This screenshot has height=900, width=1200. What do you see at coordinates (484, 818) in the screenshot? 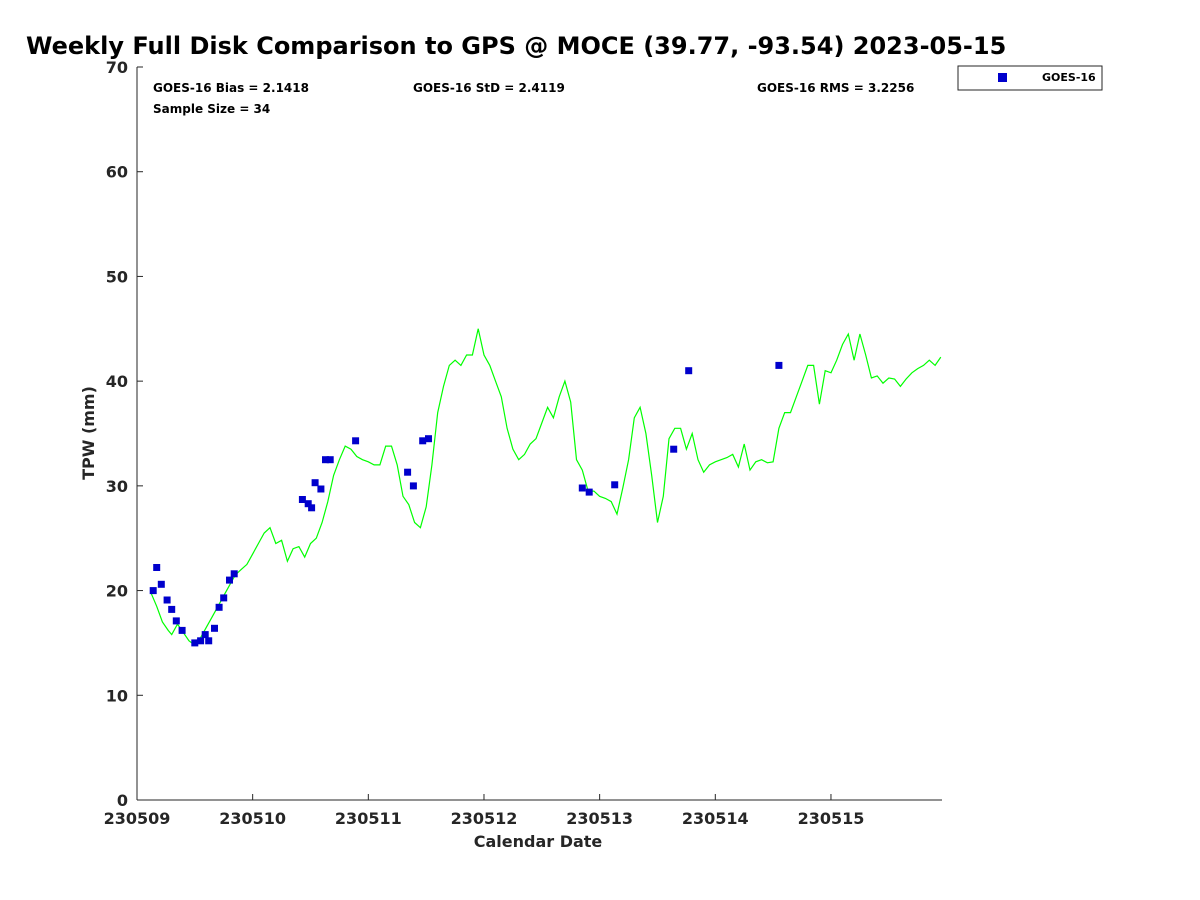
I see `x-tick-label: 230512` at bounding box center [484, 818].